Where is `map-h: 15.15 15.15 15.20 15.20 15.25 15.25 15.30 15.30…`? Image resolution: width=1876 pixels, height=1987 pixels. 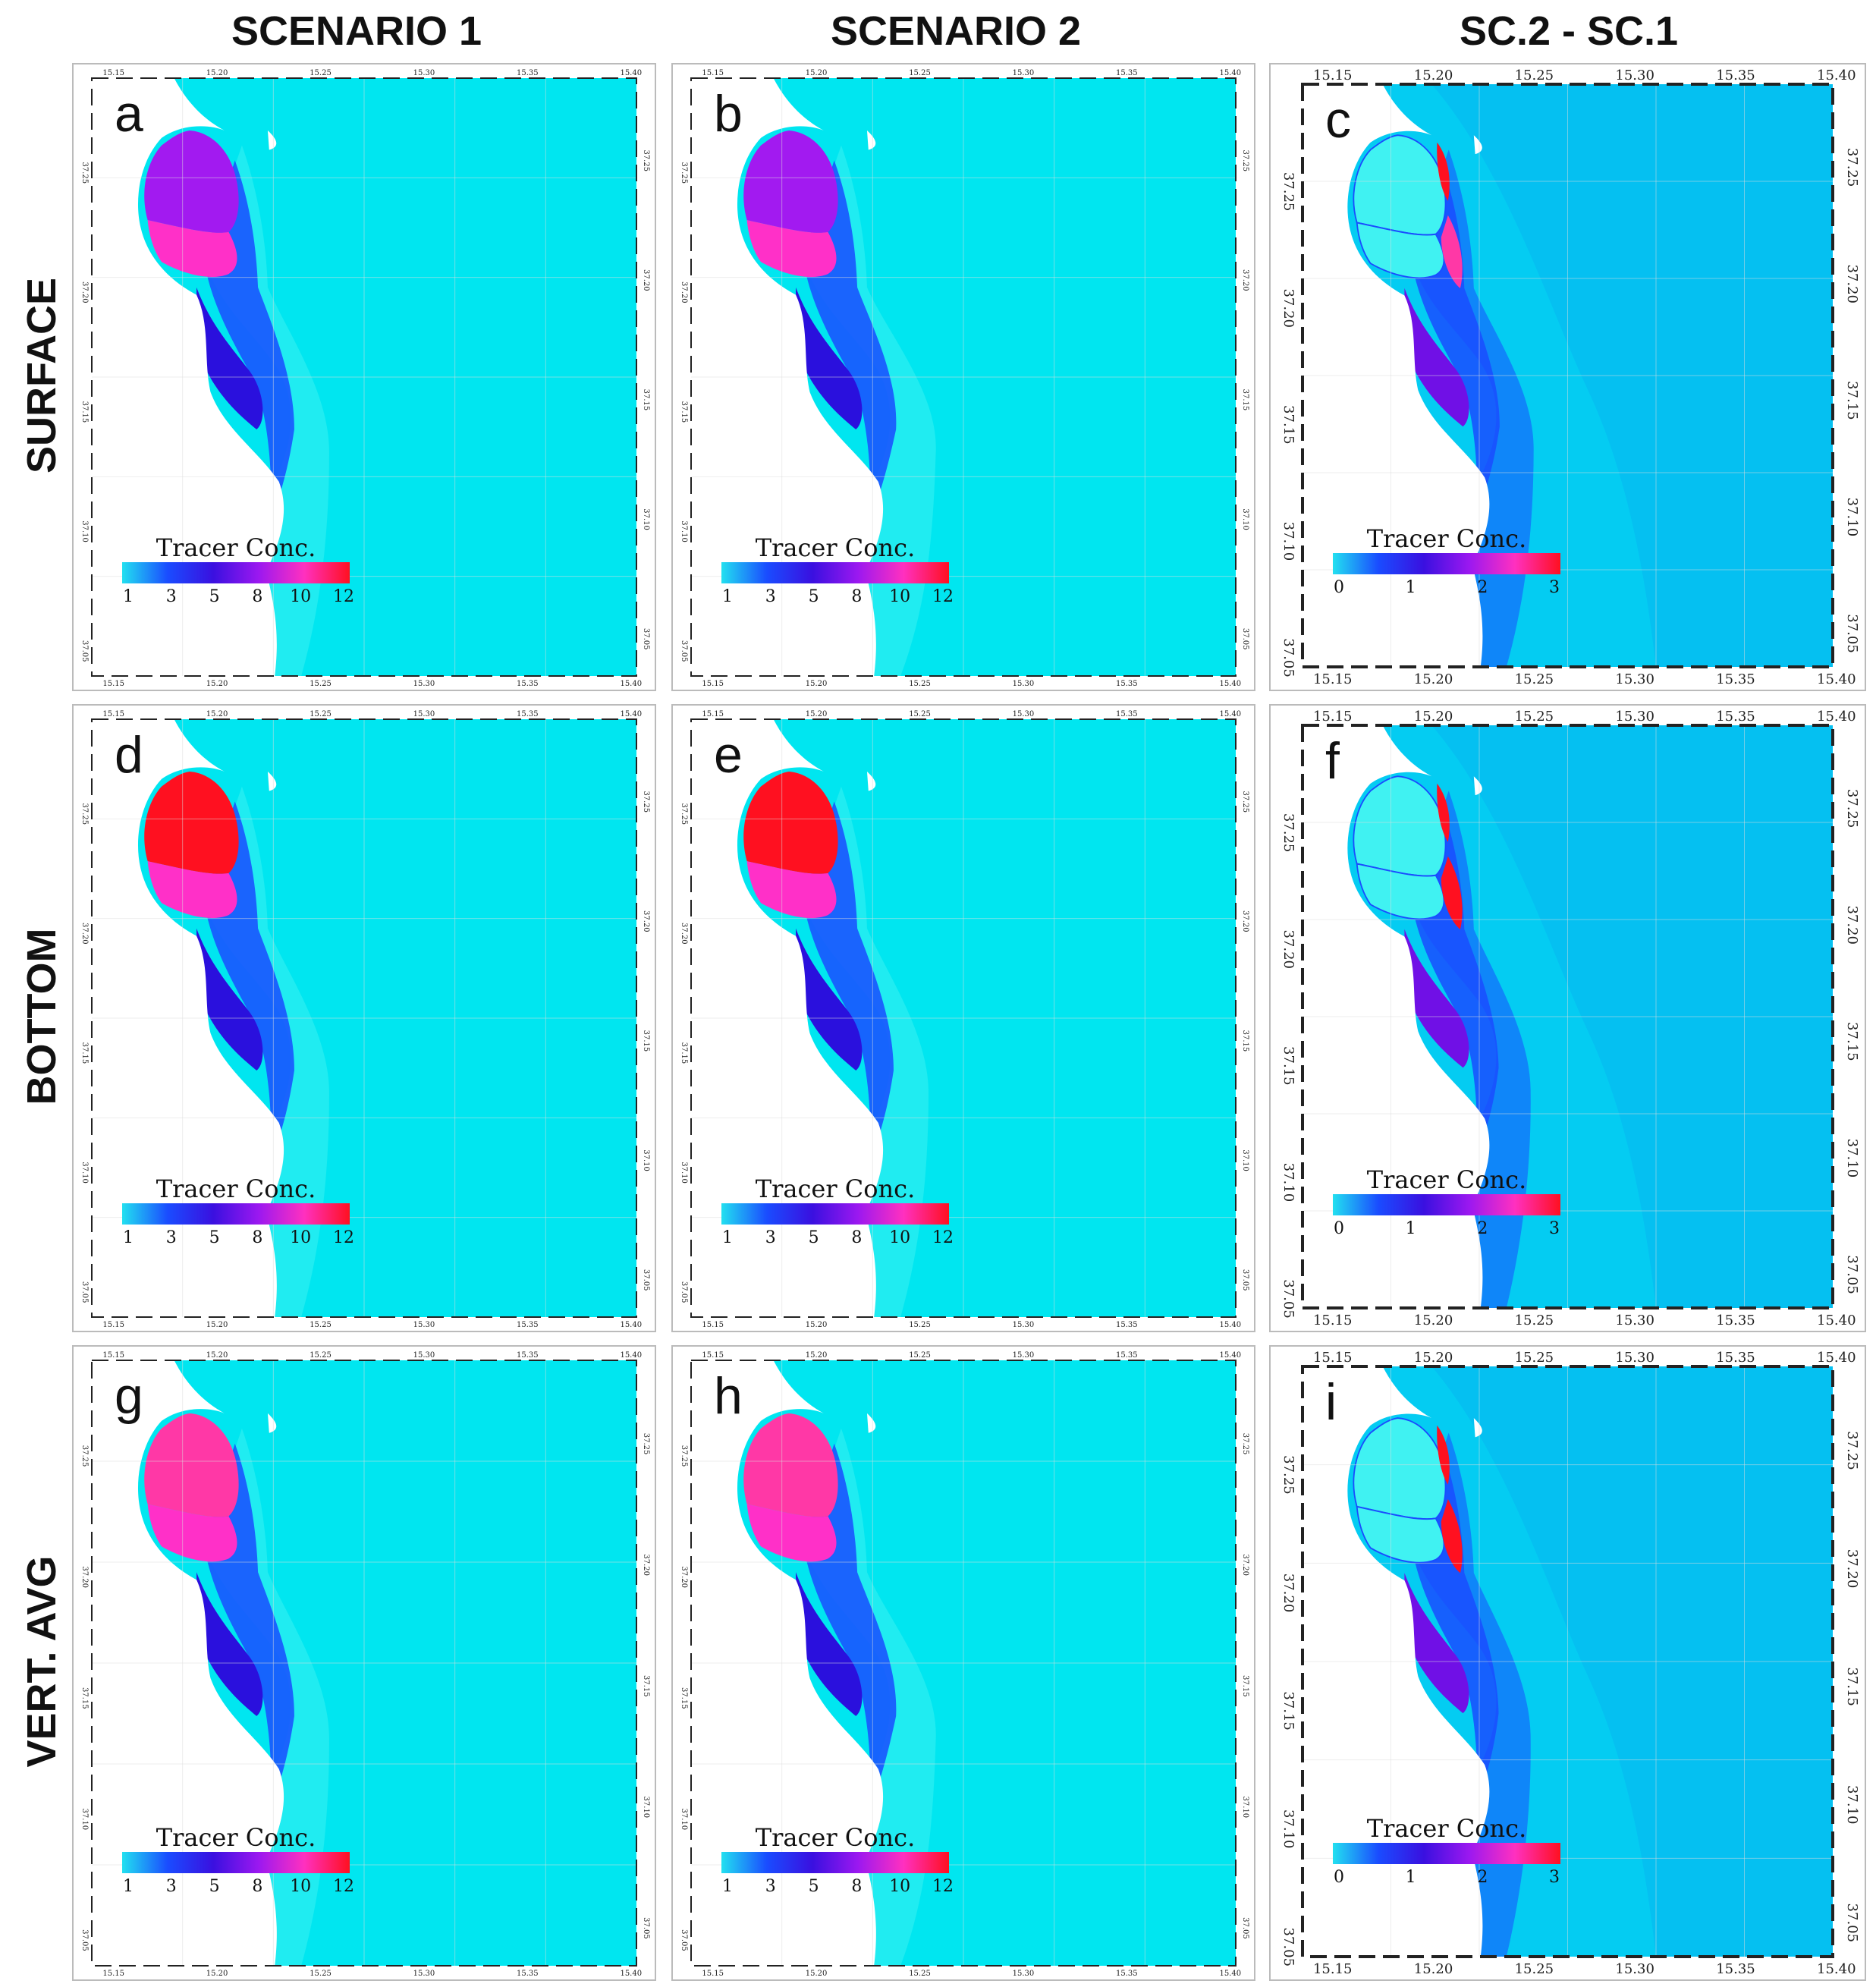
map-h: 15.15 15.15 15.20 15.20 15.25 15.25 15.30 15.30… is located at coordinates (964, 1664).